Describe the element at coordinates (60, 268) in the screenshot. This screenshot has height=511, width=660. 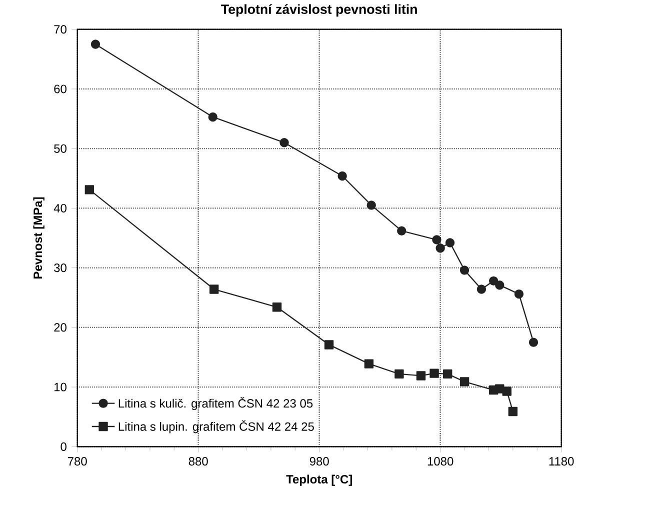
I see `y-tick-label: 30` at that location.